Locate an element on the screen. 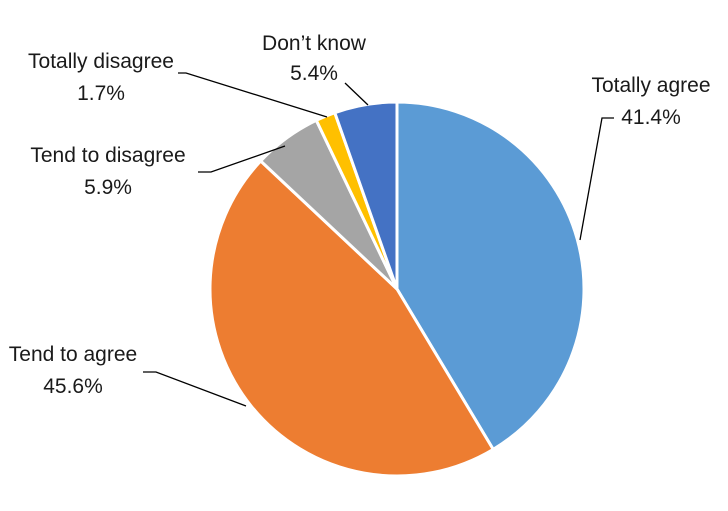  slice-label-dont-know: Don’t know is located at coordinates (314, 43).